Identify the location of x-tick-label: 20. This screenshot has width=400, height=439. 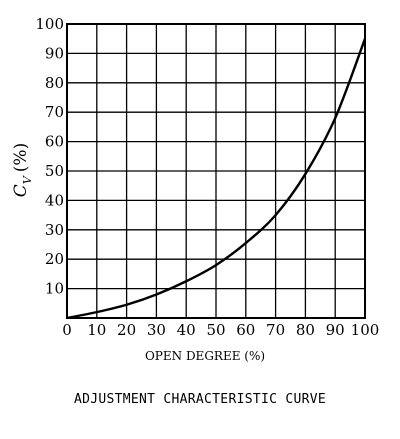
(126, 330).